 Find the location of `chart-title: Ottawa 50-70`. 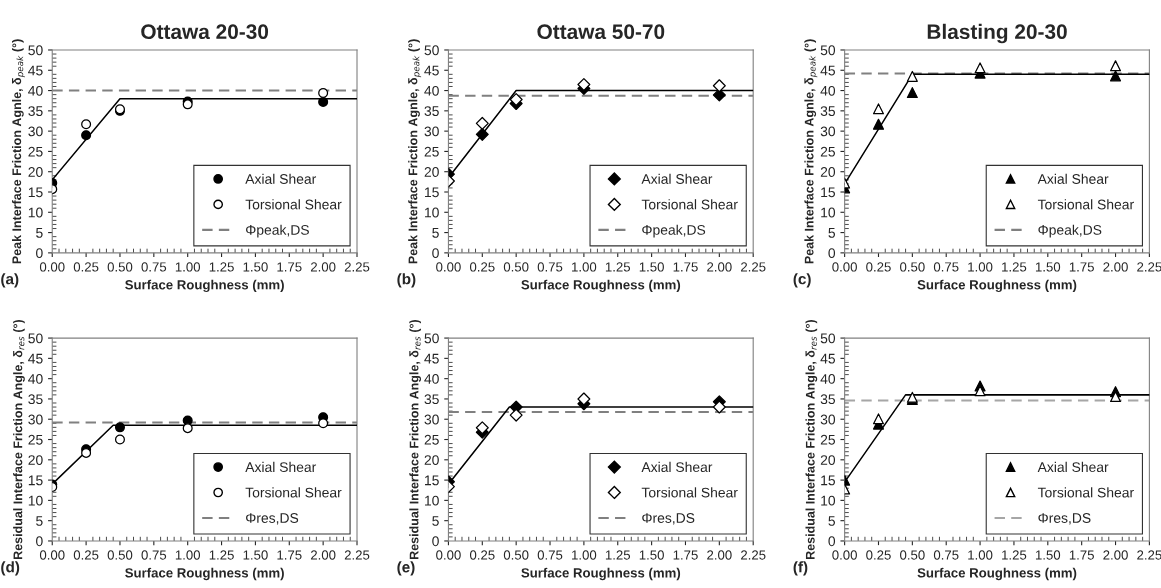

chart-title: Ottawa 50-70 is located at coordinates (601, 32).